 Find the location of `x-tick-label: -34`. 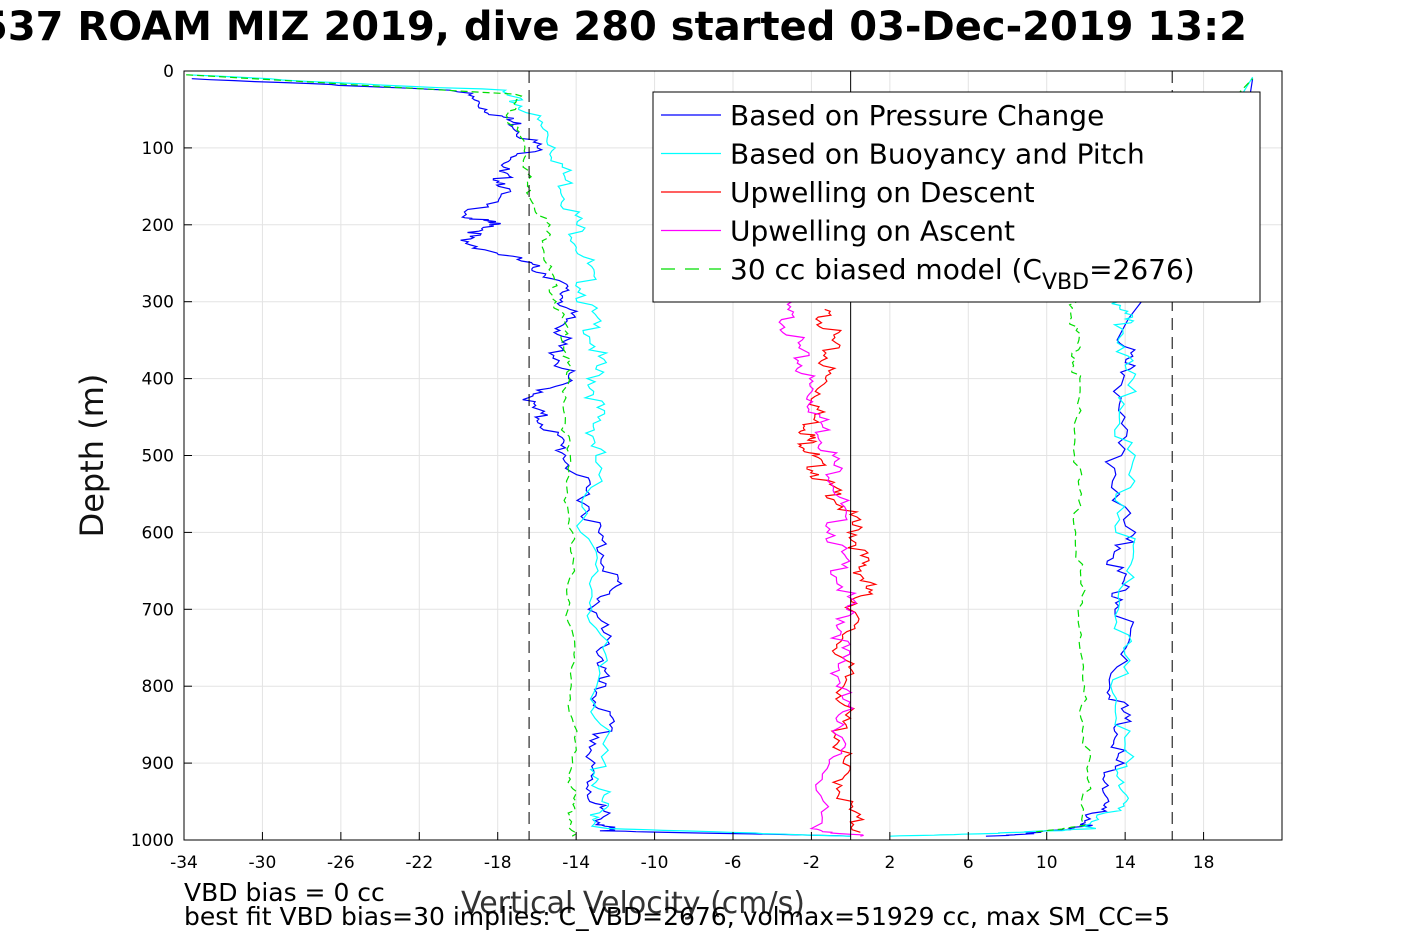

x-tick-label: -34 is located at coordinates (184, 863).